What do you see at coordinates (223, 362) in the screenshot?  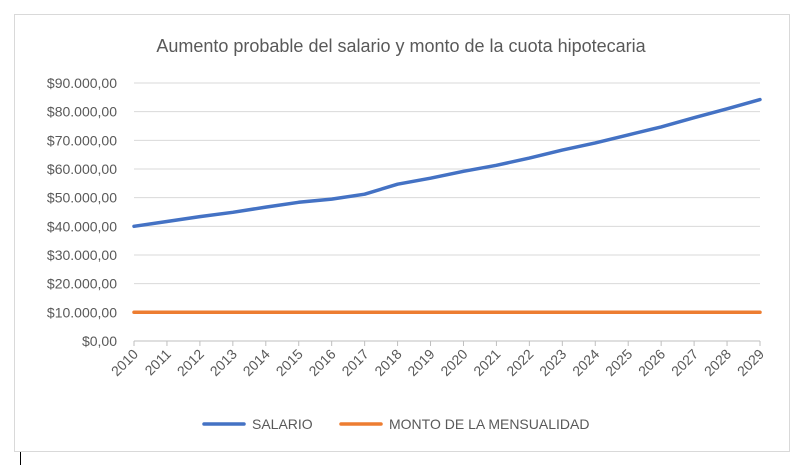 I see `x-tick-label: 2013` at bounding box center [223, 362].